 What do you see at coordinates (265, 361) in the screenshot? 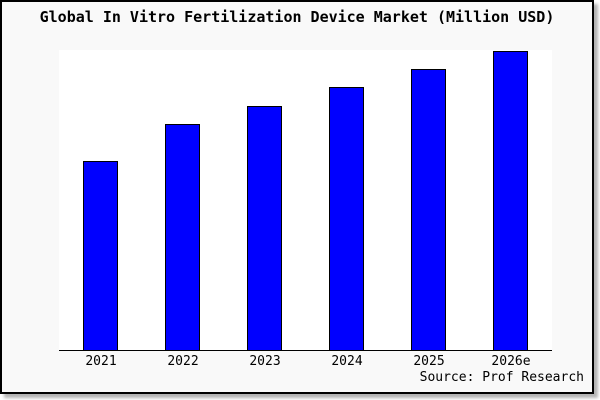
I see `x-tick-label-2023: 2023` at bounding box center [265, 361].